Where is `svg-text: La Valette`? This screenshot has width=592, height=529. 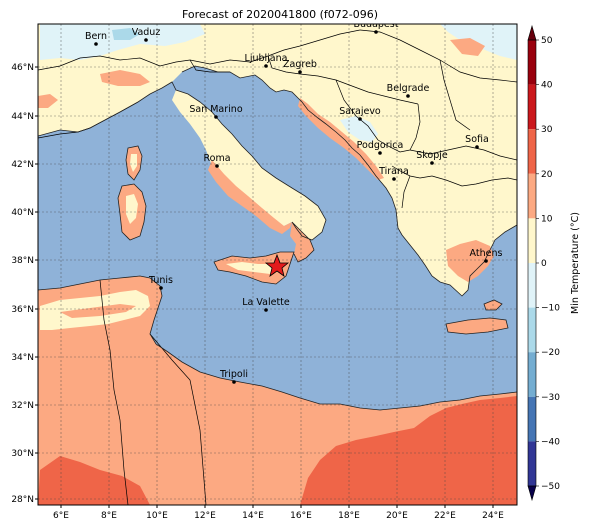
svg-text: La Valette is located at coordinates (266, 302).